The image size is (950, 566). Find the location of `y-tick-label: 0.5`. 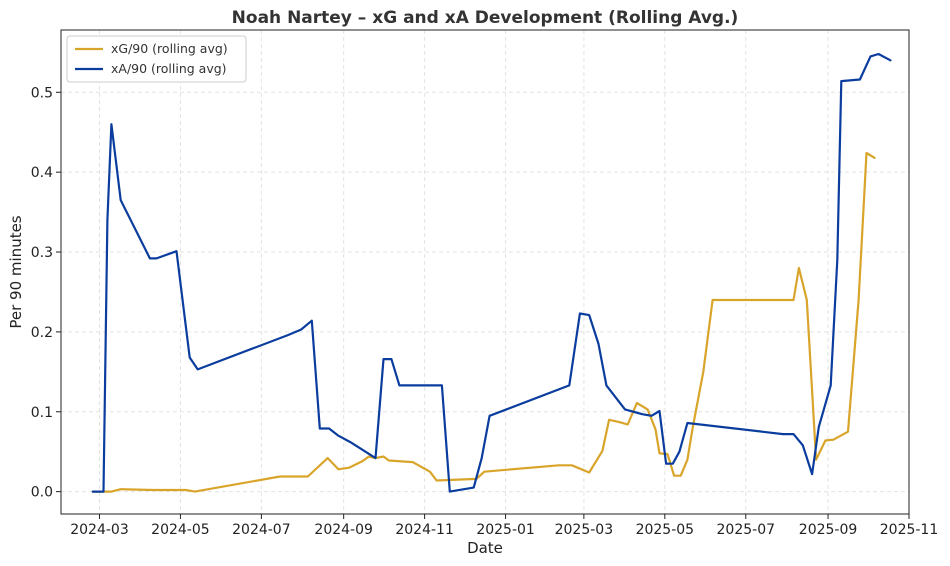

y-tick-label: 0.5 is located at coordinates (42, 93).